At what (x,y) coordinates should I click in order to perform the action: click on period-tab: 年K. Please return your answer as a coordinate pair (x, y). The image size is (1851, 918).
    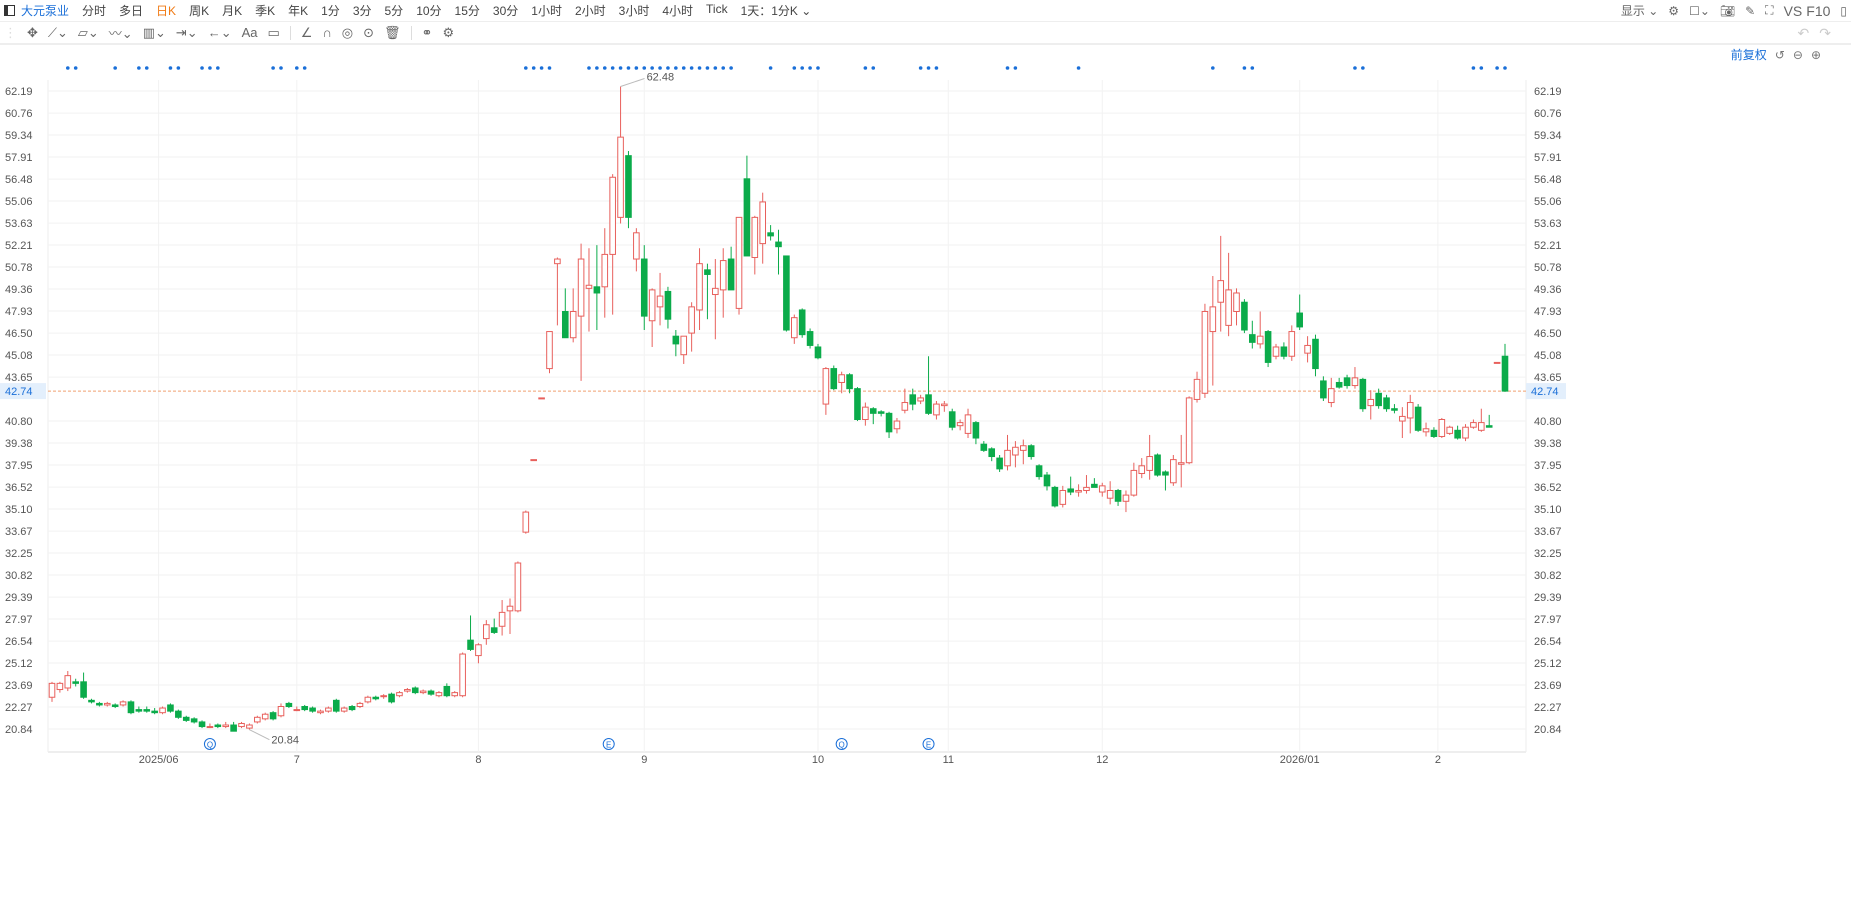
    Looking at the image, I should click on (298, 11).